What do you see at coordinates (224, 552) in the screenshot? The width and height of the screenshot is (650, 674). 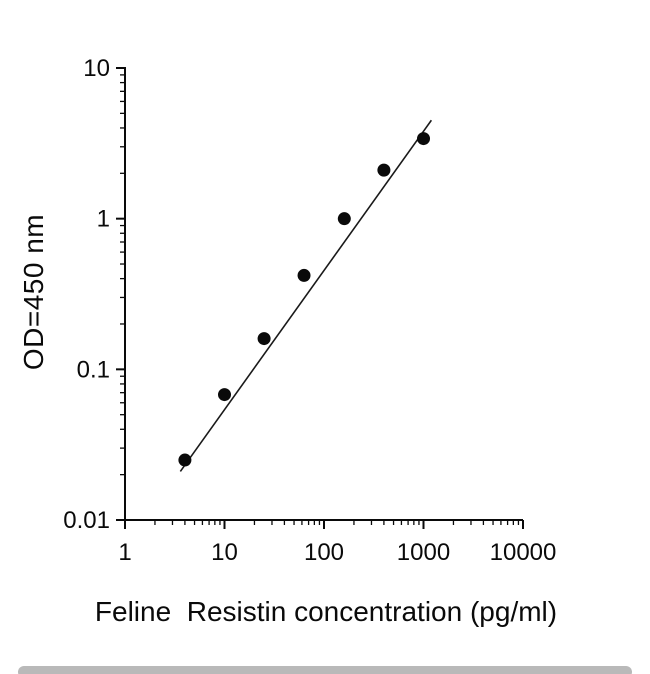 I see `x-tick-label: 10` at bounding box center [224, 552].